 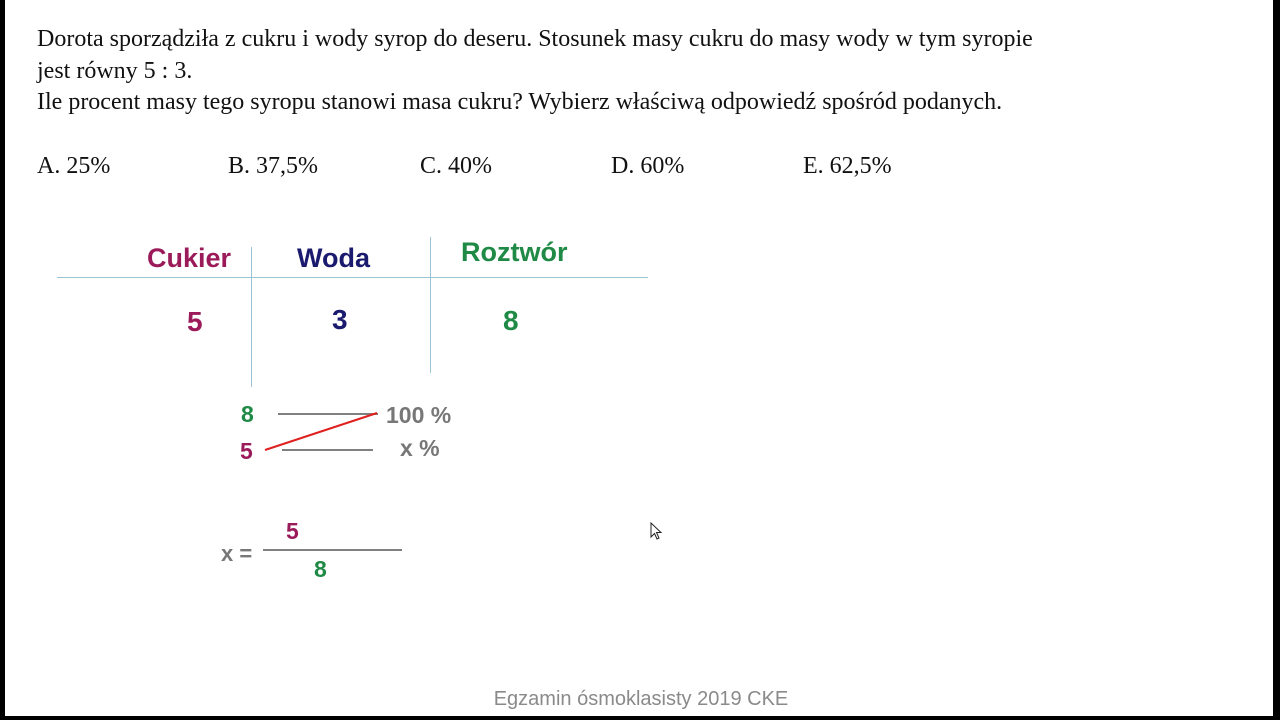 I want to click on table-header-divider, so click(x=352, y=277).